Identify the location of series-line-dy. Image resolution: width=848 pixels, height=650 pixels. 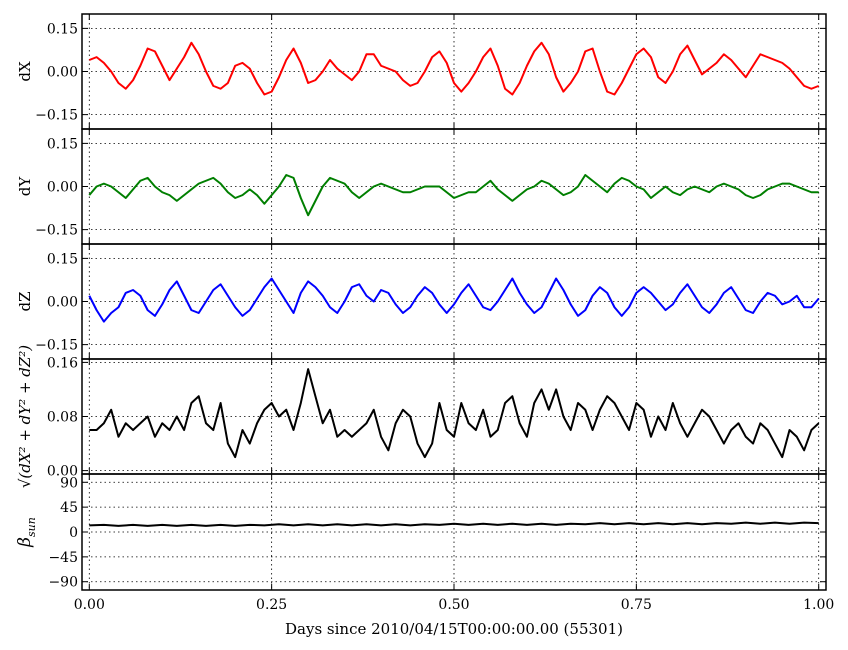
(453, 195).